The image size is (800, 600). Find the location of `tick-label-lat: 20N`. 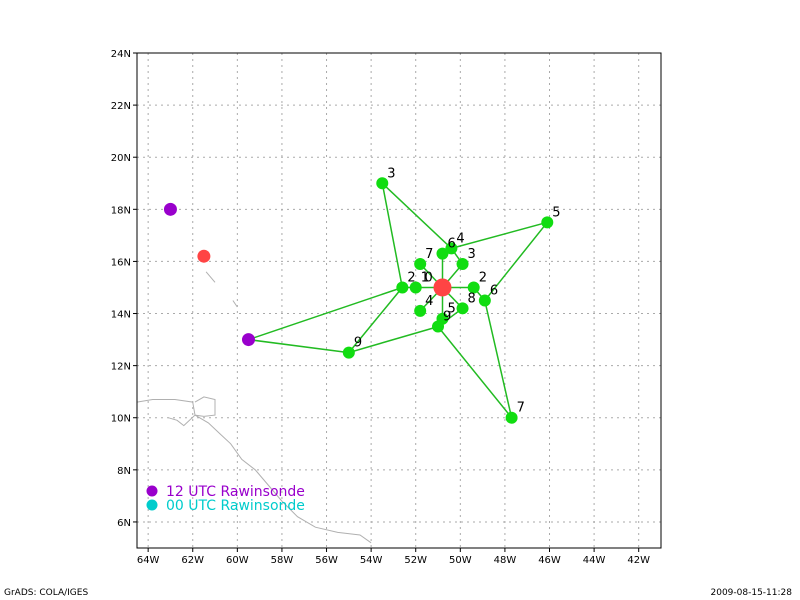

tick-label-lat: 20N is located at coordinates (121, 158).